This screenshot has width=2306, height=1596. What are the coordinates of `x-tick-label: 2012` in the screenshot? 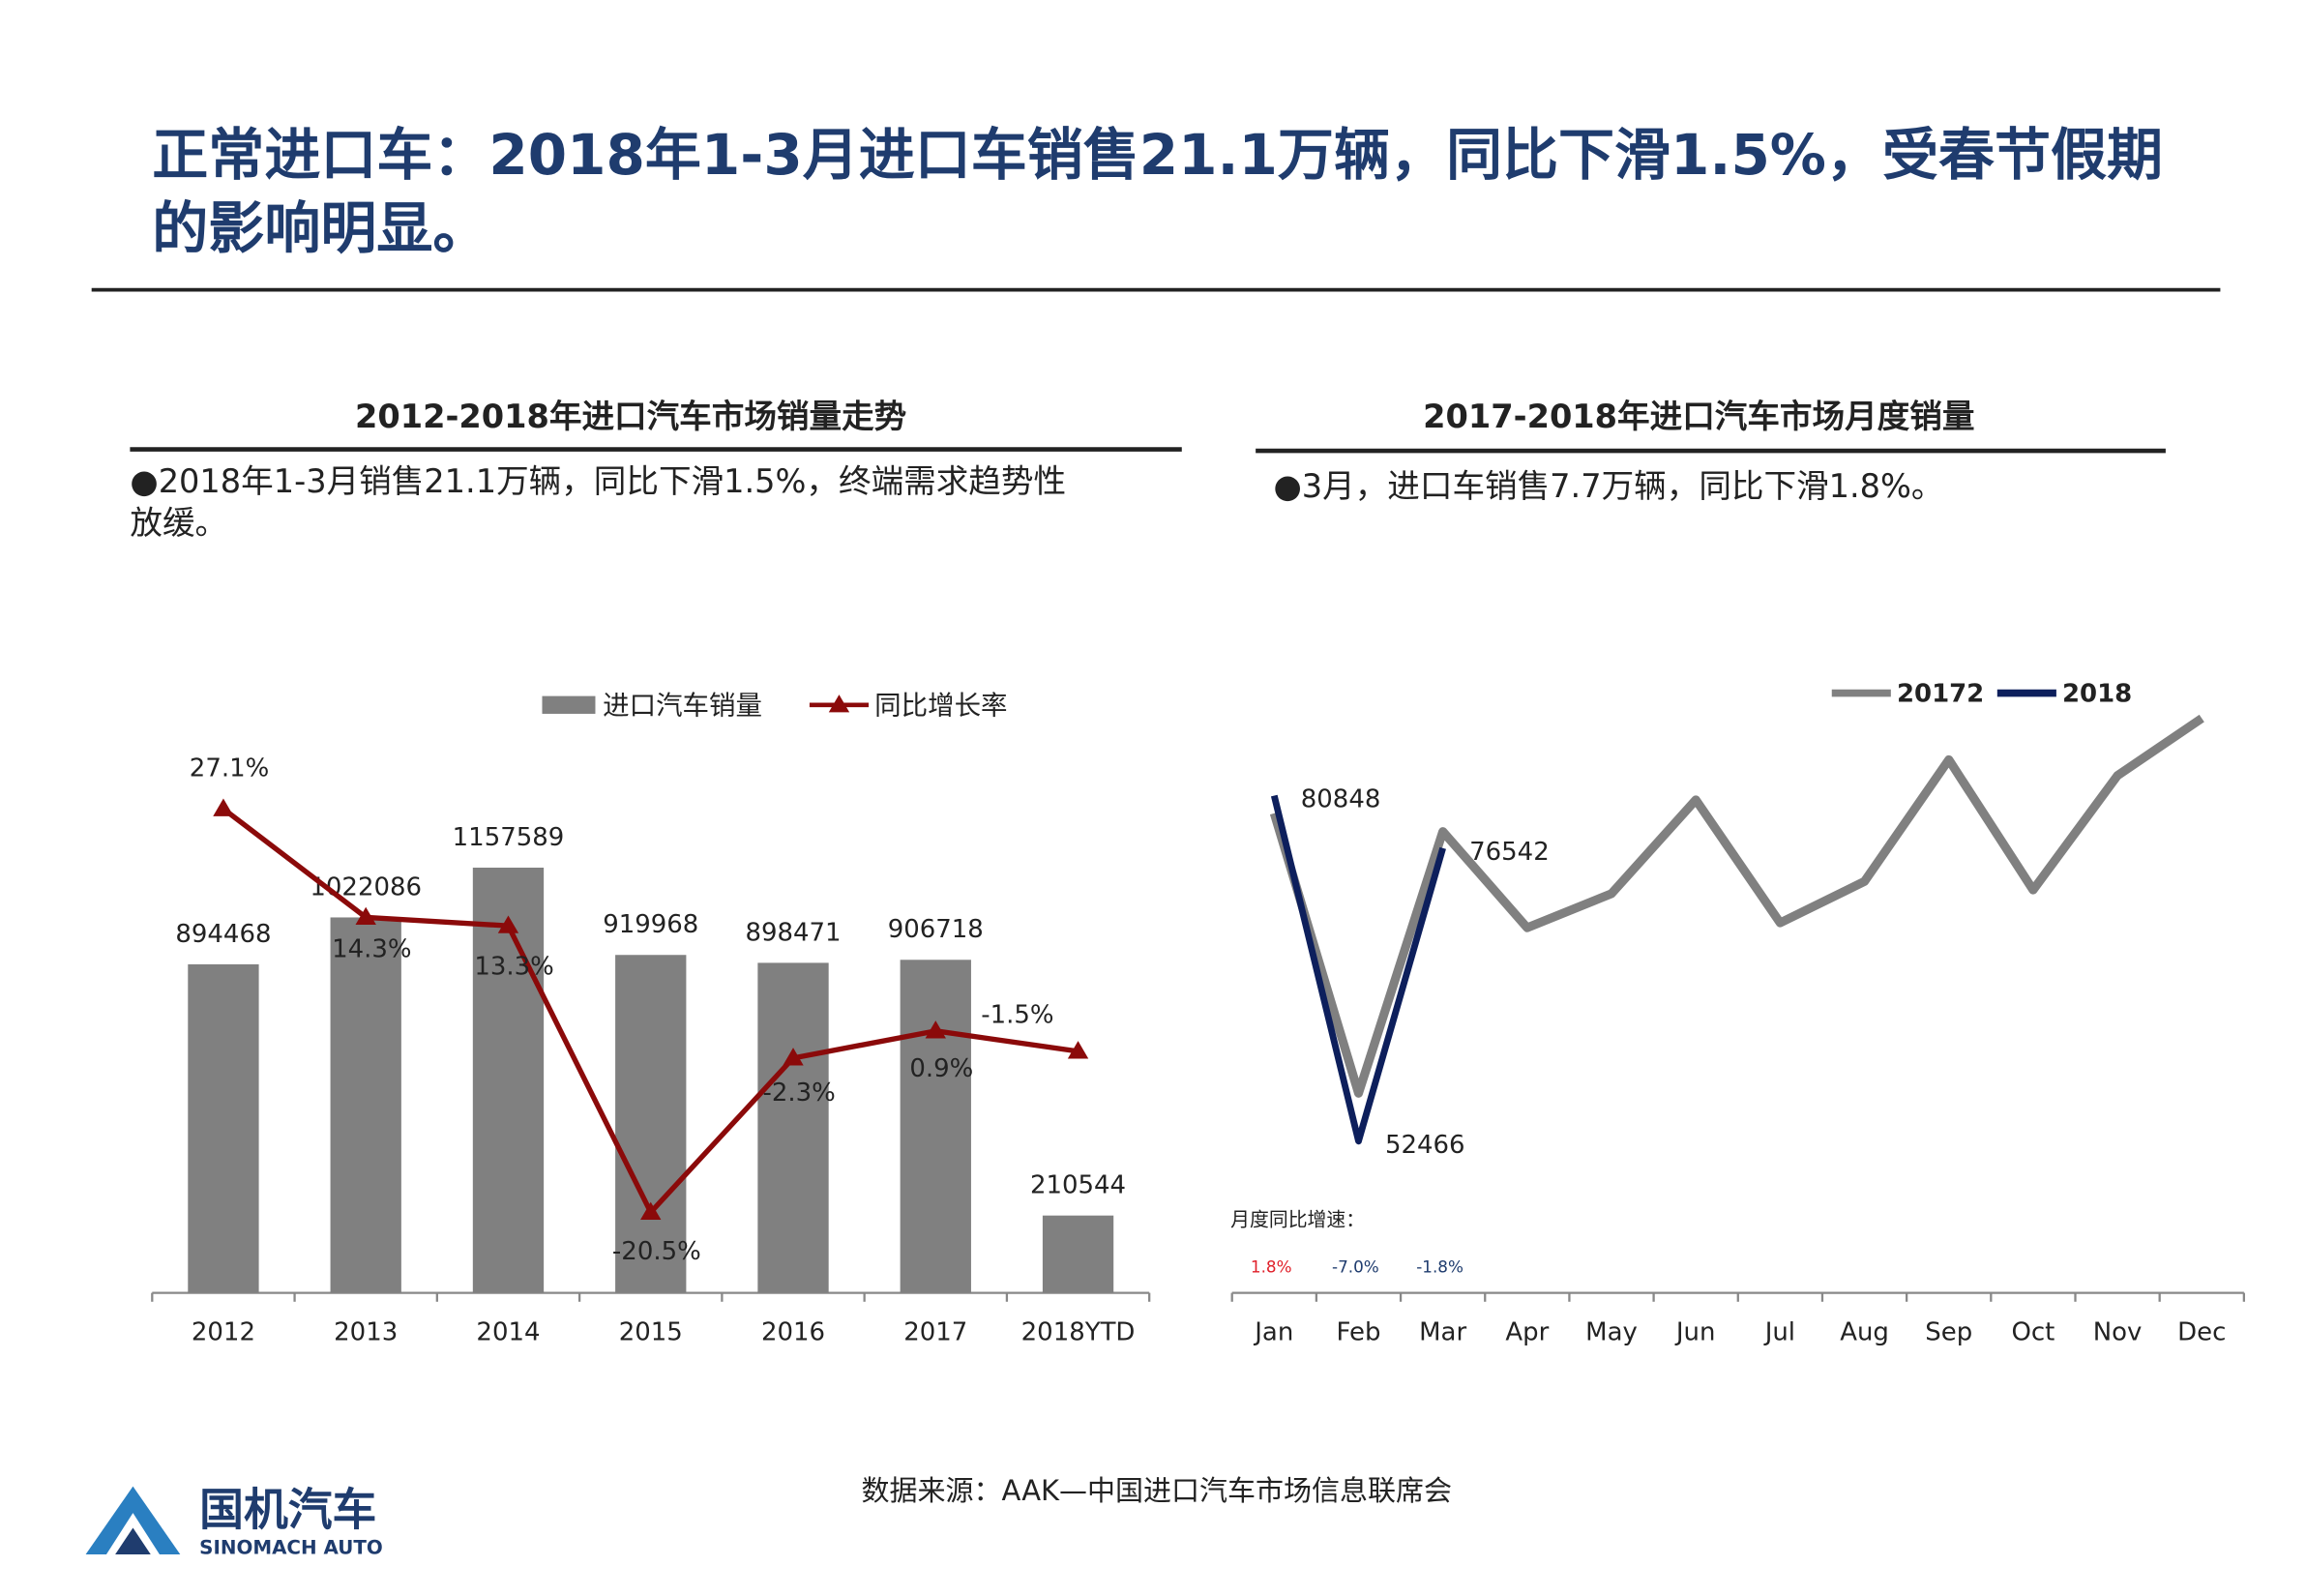 It's located at (223, 1331).